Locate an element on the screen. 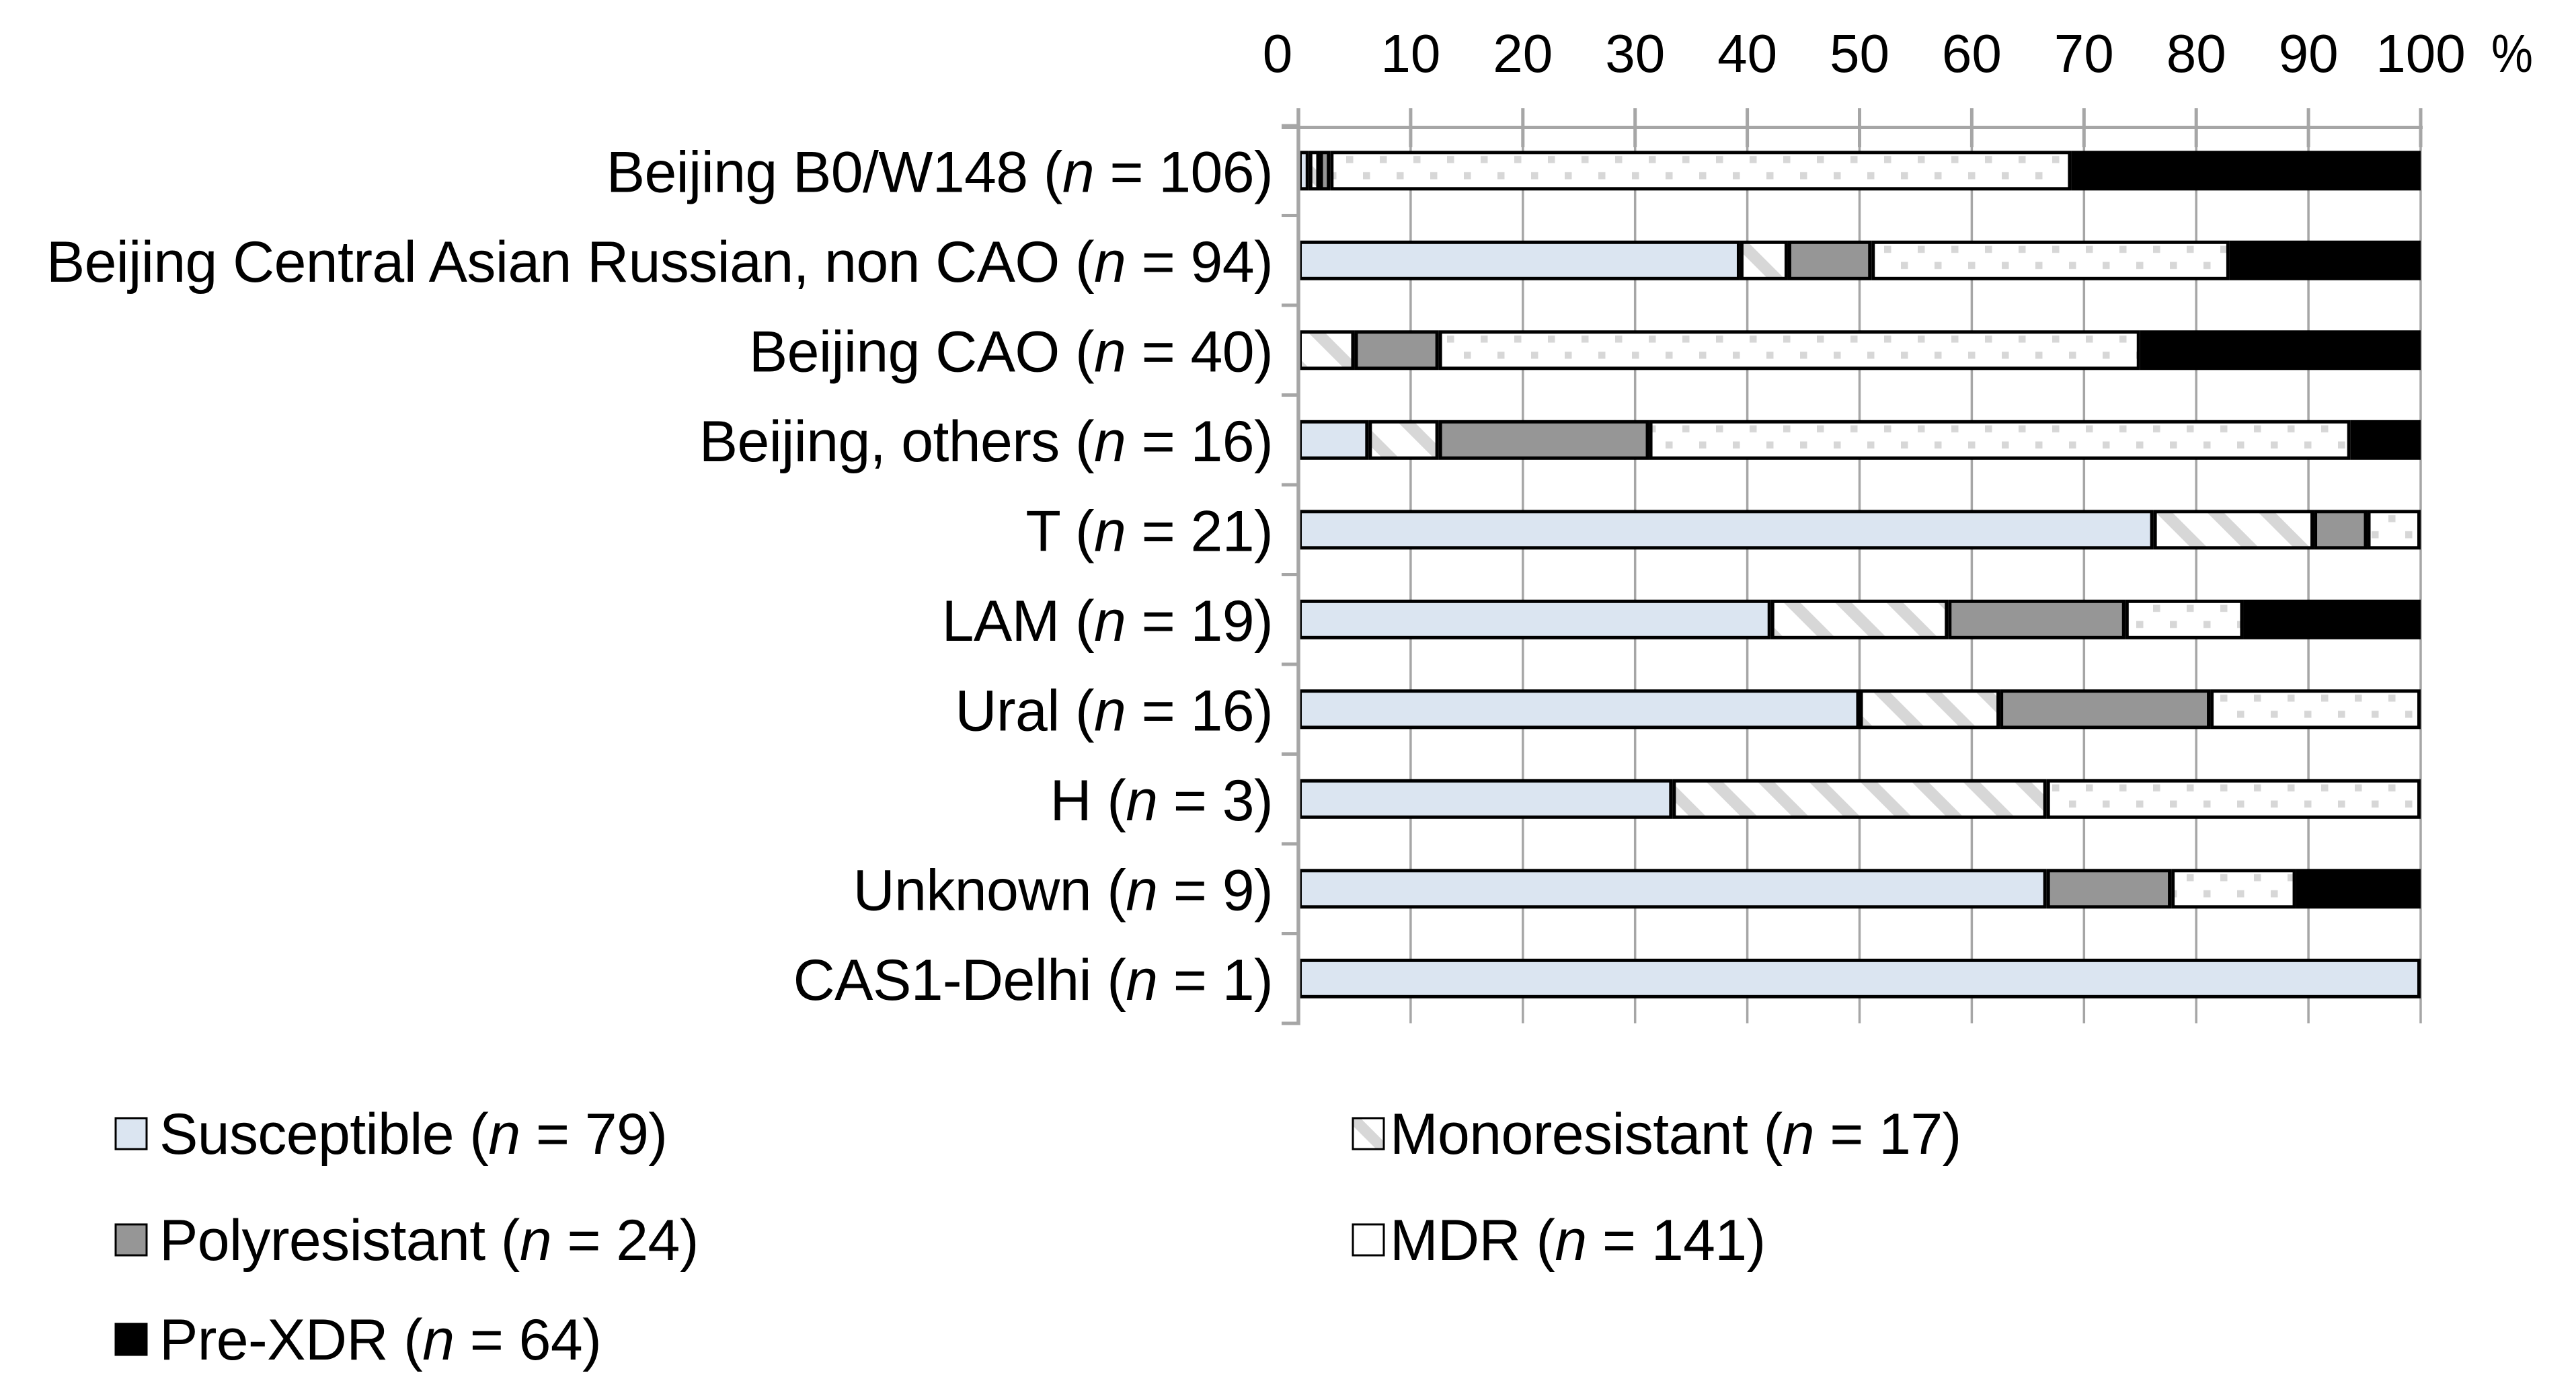 This screenshot has width=2576, height=1373. legend-label-mdr: MDR (n = 141) is located at coordinates (1578, 1240).